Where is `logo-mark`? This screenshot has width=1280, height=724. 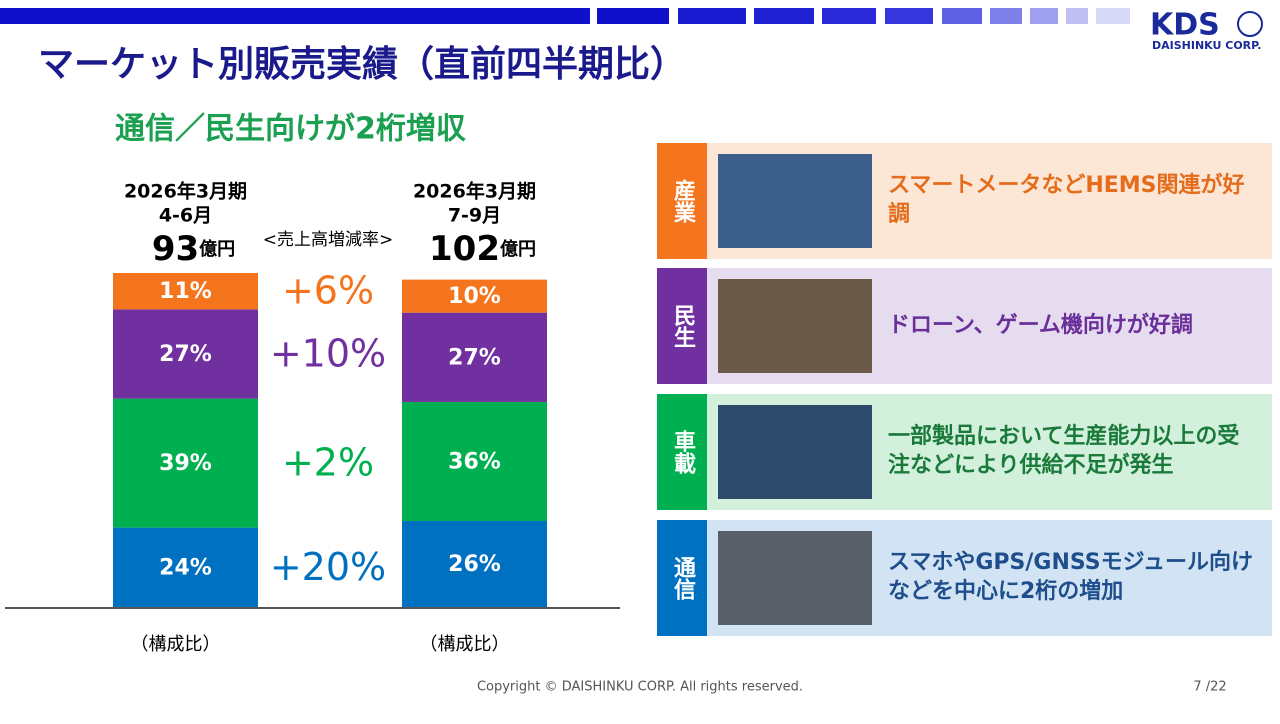
logo-mark is located at coordinates (1250, 24).